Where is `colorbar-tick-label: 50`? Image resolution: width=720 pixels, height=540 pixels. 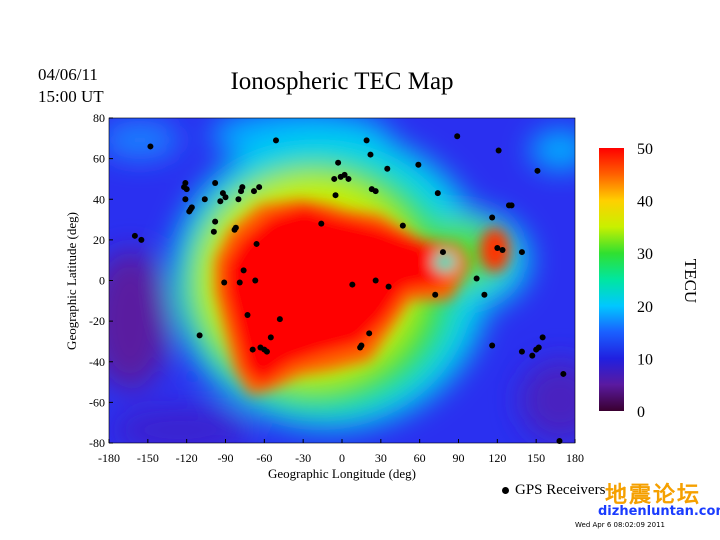 colorbar-tick-label: 50 is located at coordinates (645, 149).